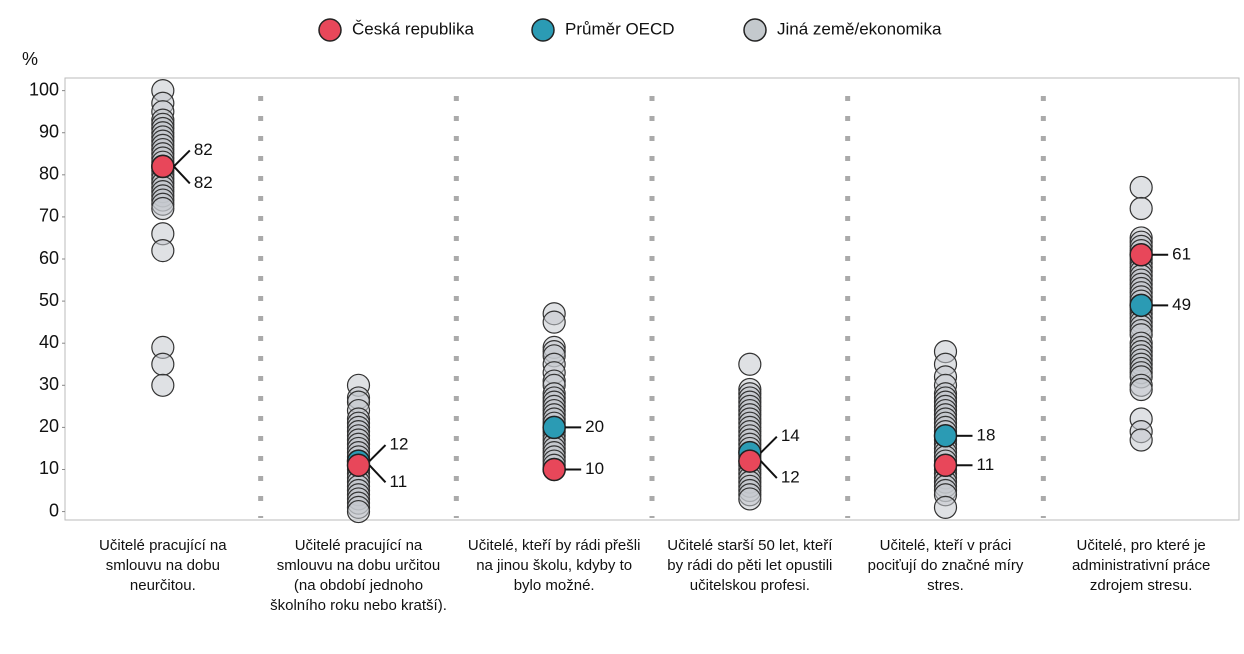 The width and height of the screenshot is (1244, 654). Describe the element at coordinates (790, 435) in the screenshot. I see `data-label: 14` at that location.